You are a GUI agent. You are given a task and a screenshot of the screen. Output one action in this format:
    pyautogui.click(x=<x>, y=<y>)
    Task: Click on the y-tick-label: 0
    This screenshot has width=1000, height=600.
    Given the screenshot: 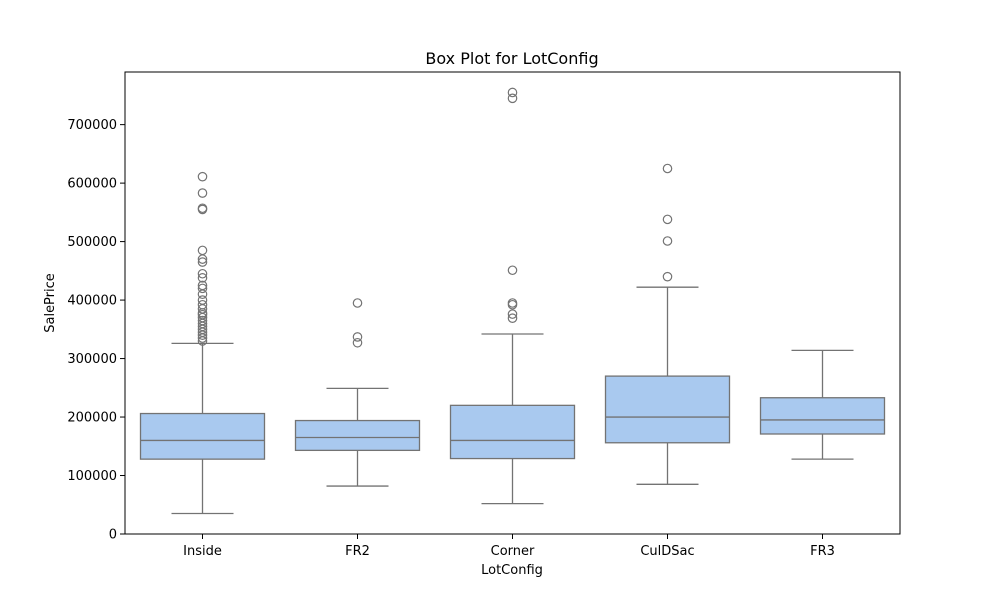 What is the action you would take?
    pyautogui.click(x=113, y=535)
    